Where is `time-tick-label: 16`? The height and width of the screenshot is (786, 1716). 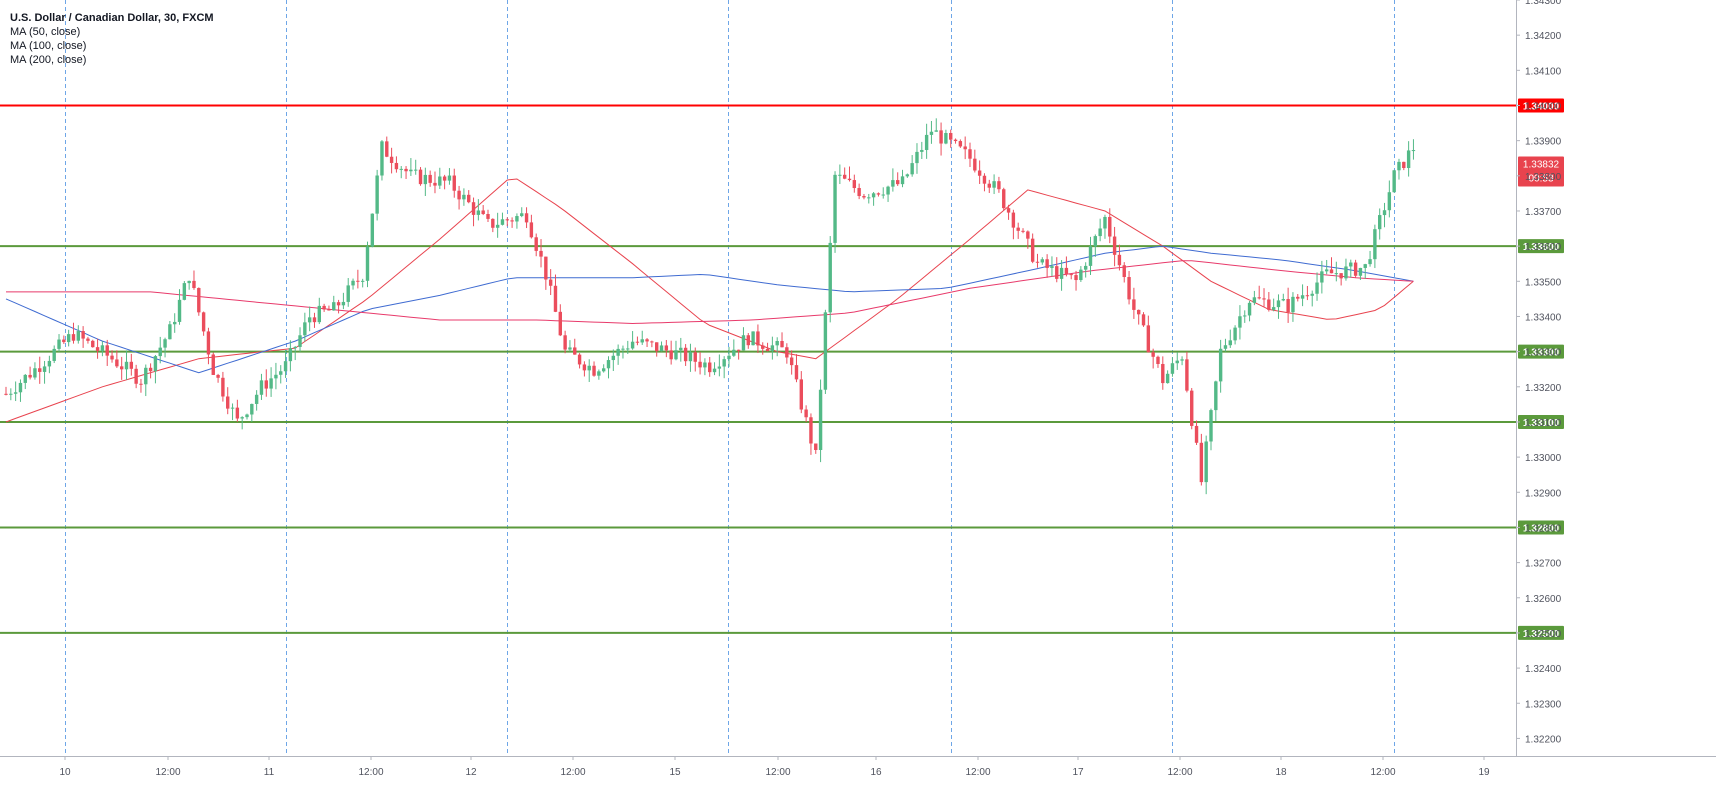 time-tick-label: 16 is located at coordinates (876, 772).